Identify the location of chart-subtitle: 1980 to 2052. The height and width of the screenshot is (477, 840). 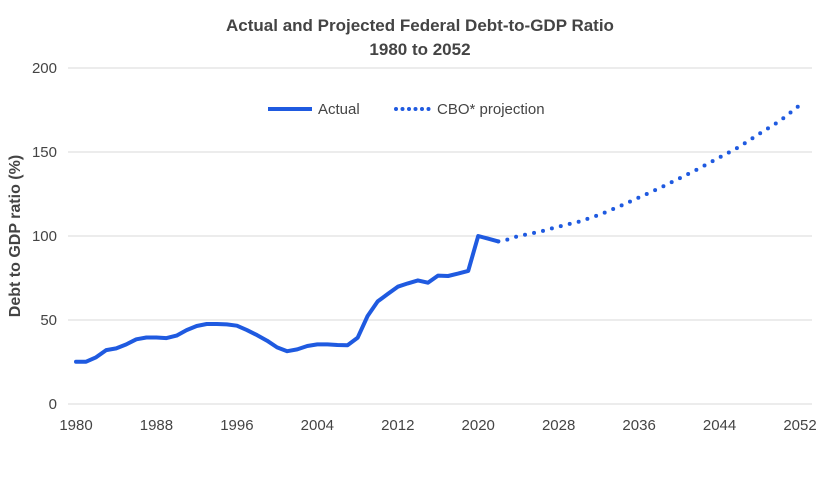
(419, 49).